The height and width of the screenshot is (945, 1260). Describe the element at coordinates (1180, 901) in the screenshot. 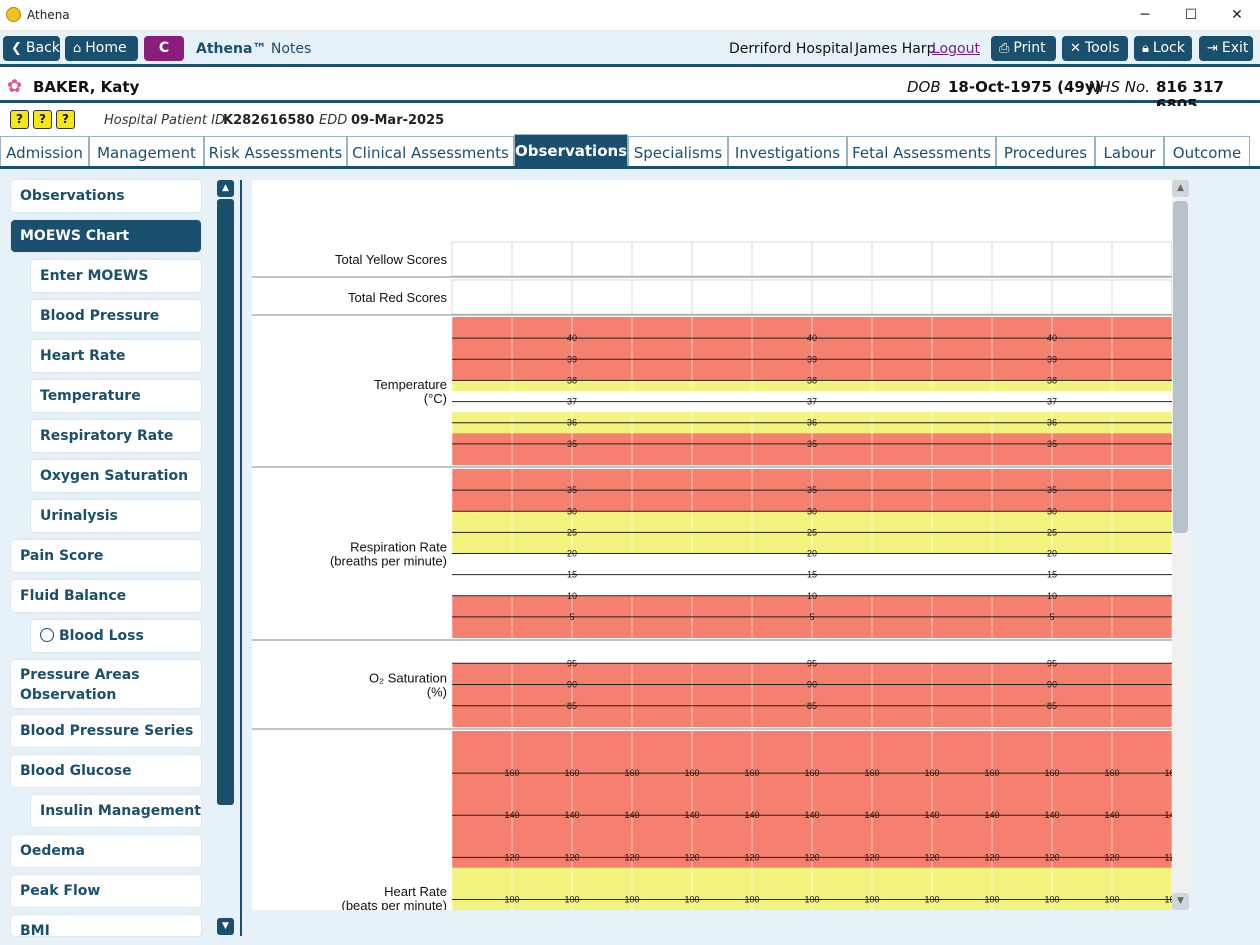

I see `chart-scroll-down-icon: ▼` at that location.